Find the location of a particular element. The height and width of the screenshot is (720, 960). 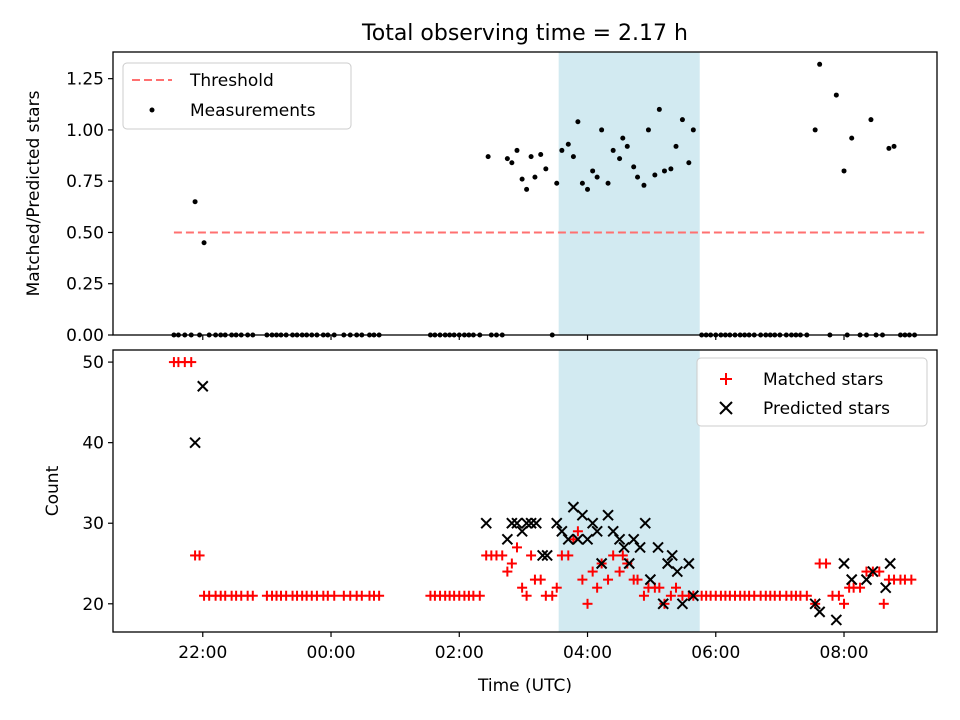

x-axis-label: Time (UTC) is located at coordinates (524, 686).